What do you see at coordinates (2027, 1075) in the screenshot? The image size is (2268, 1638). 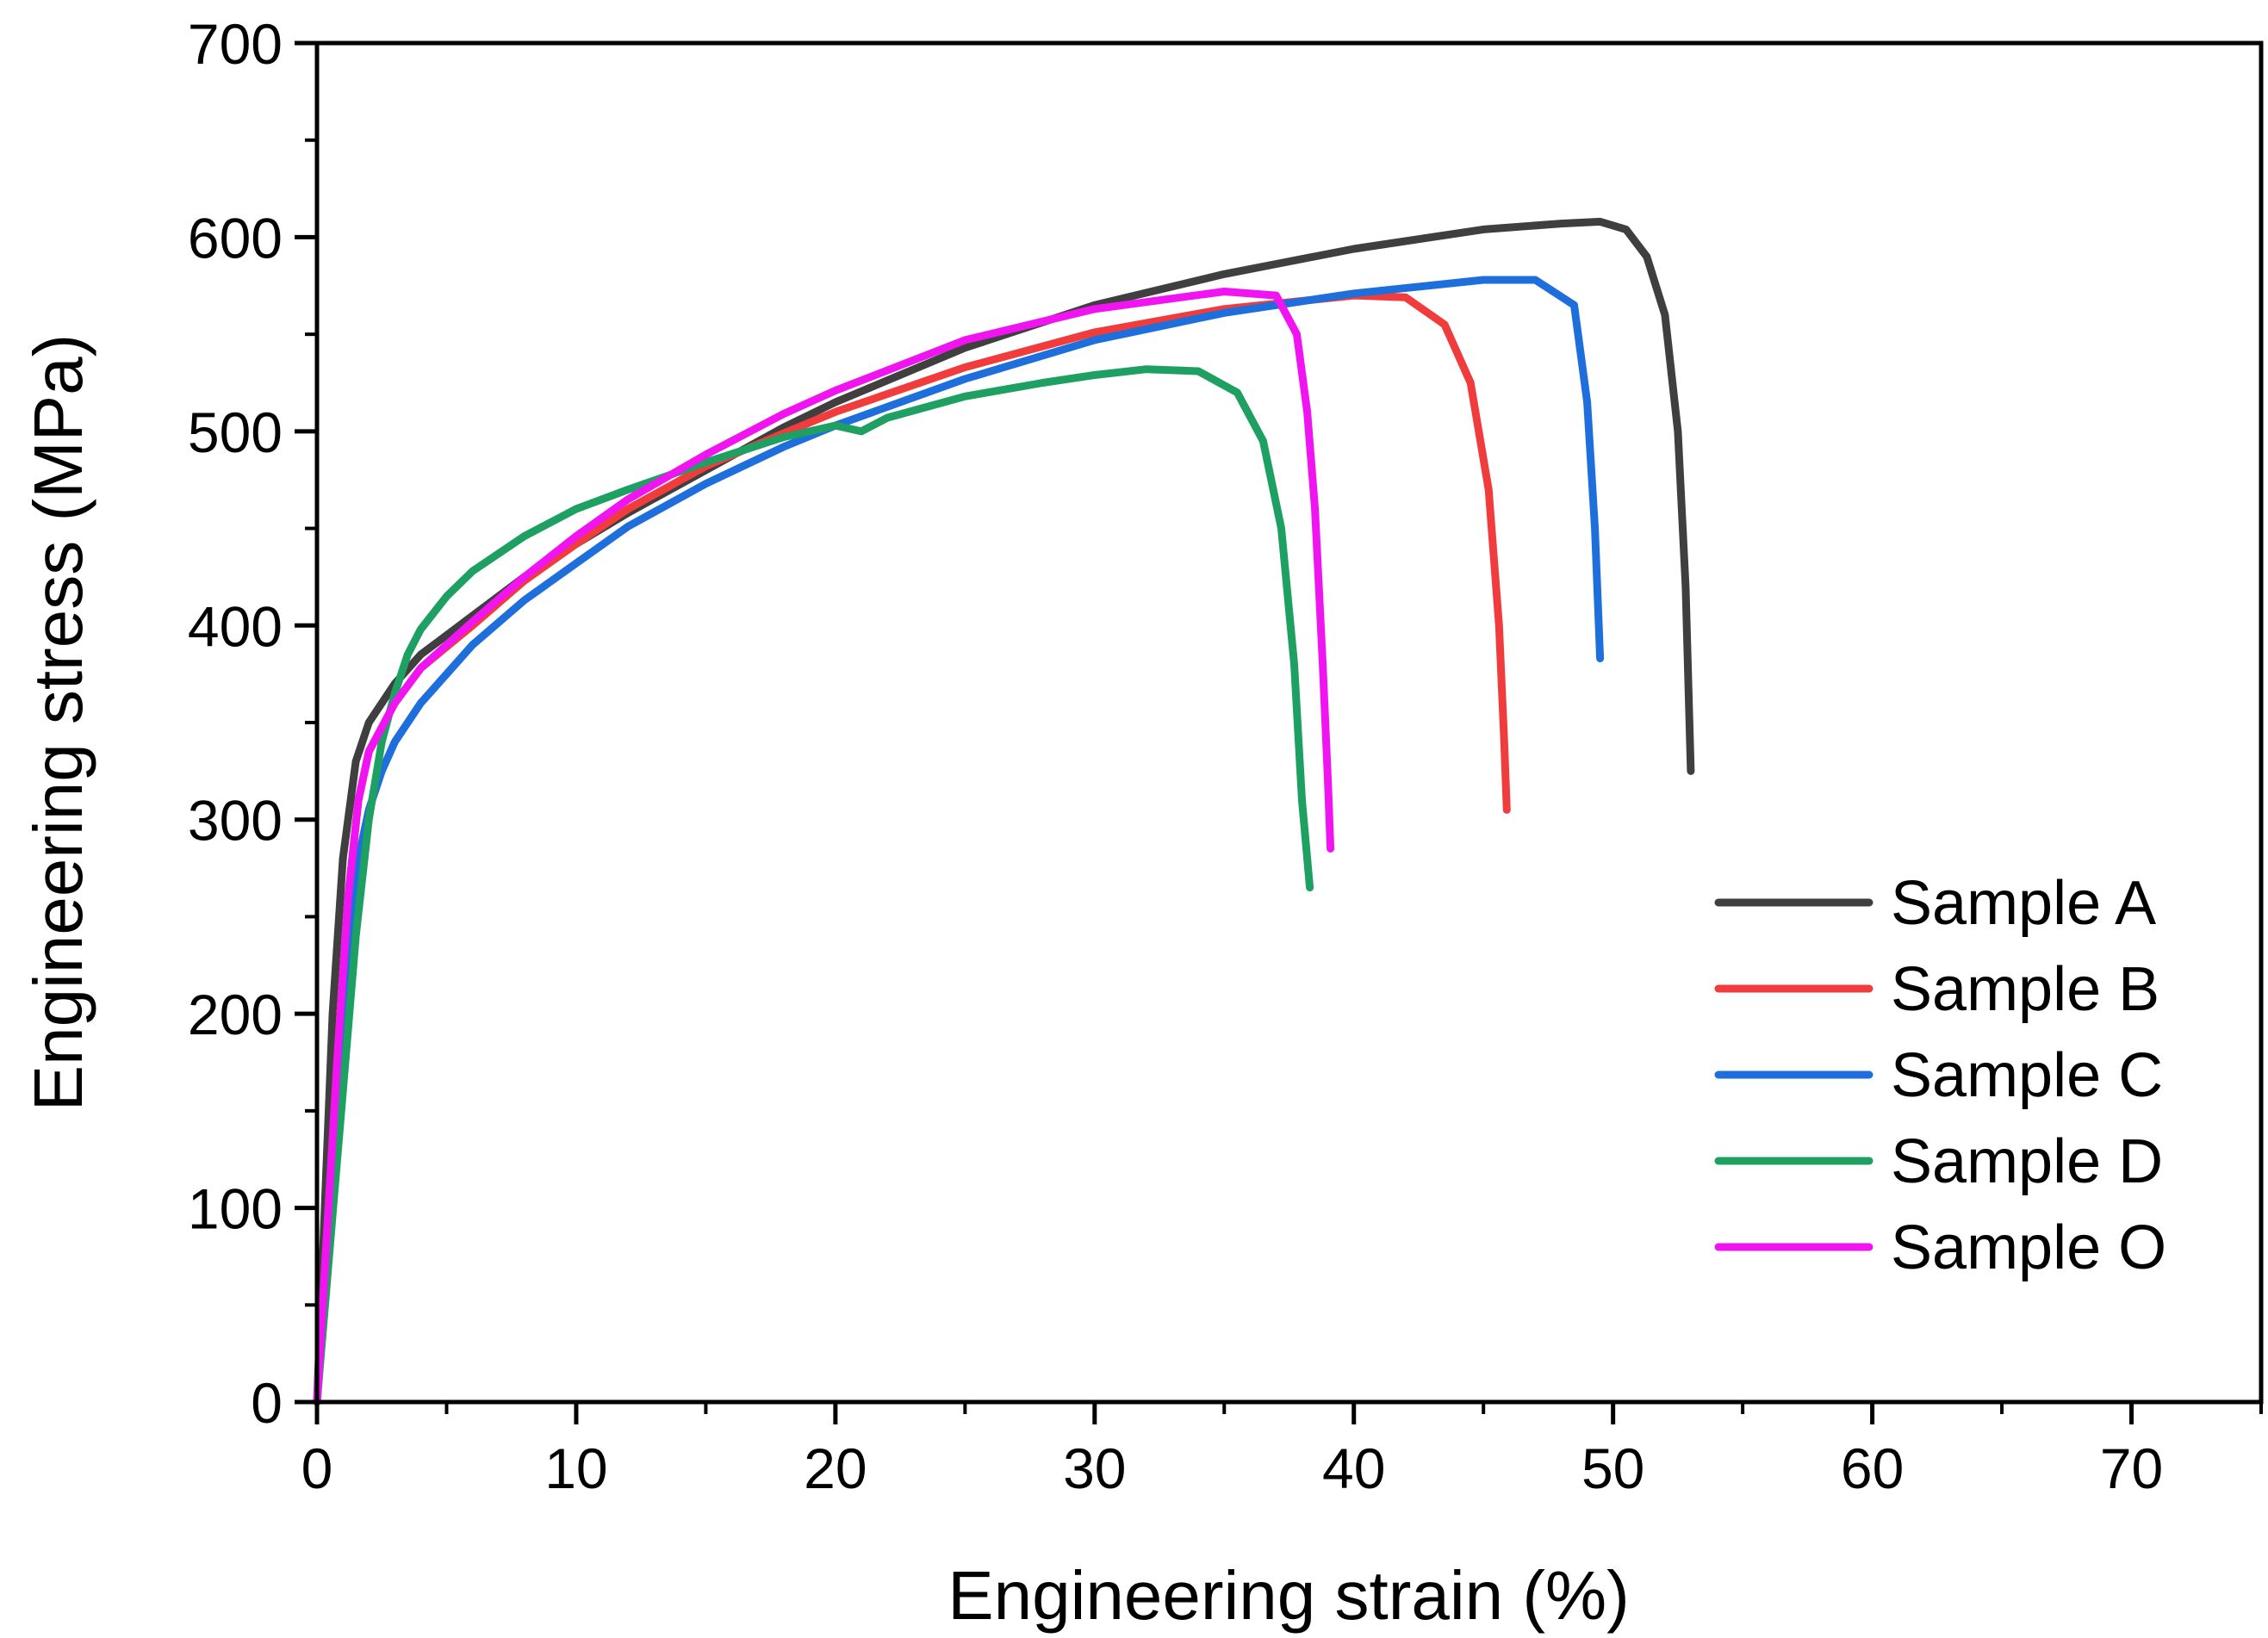 I see `legend-label: Sample C` at bounding box center [2027, 1075].